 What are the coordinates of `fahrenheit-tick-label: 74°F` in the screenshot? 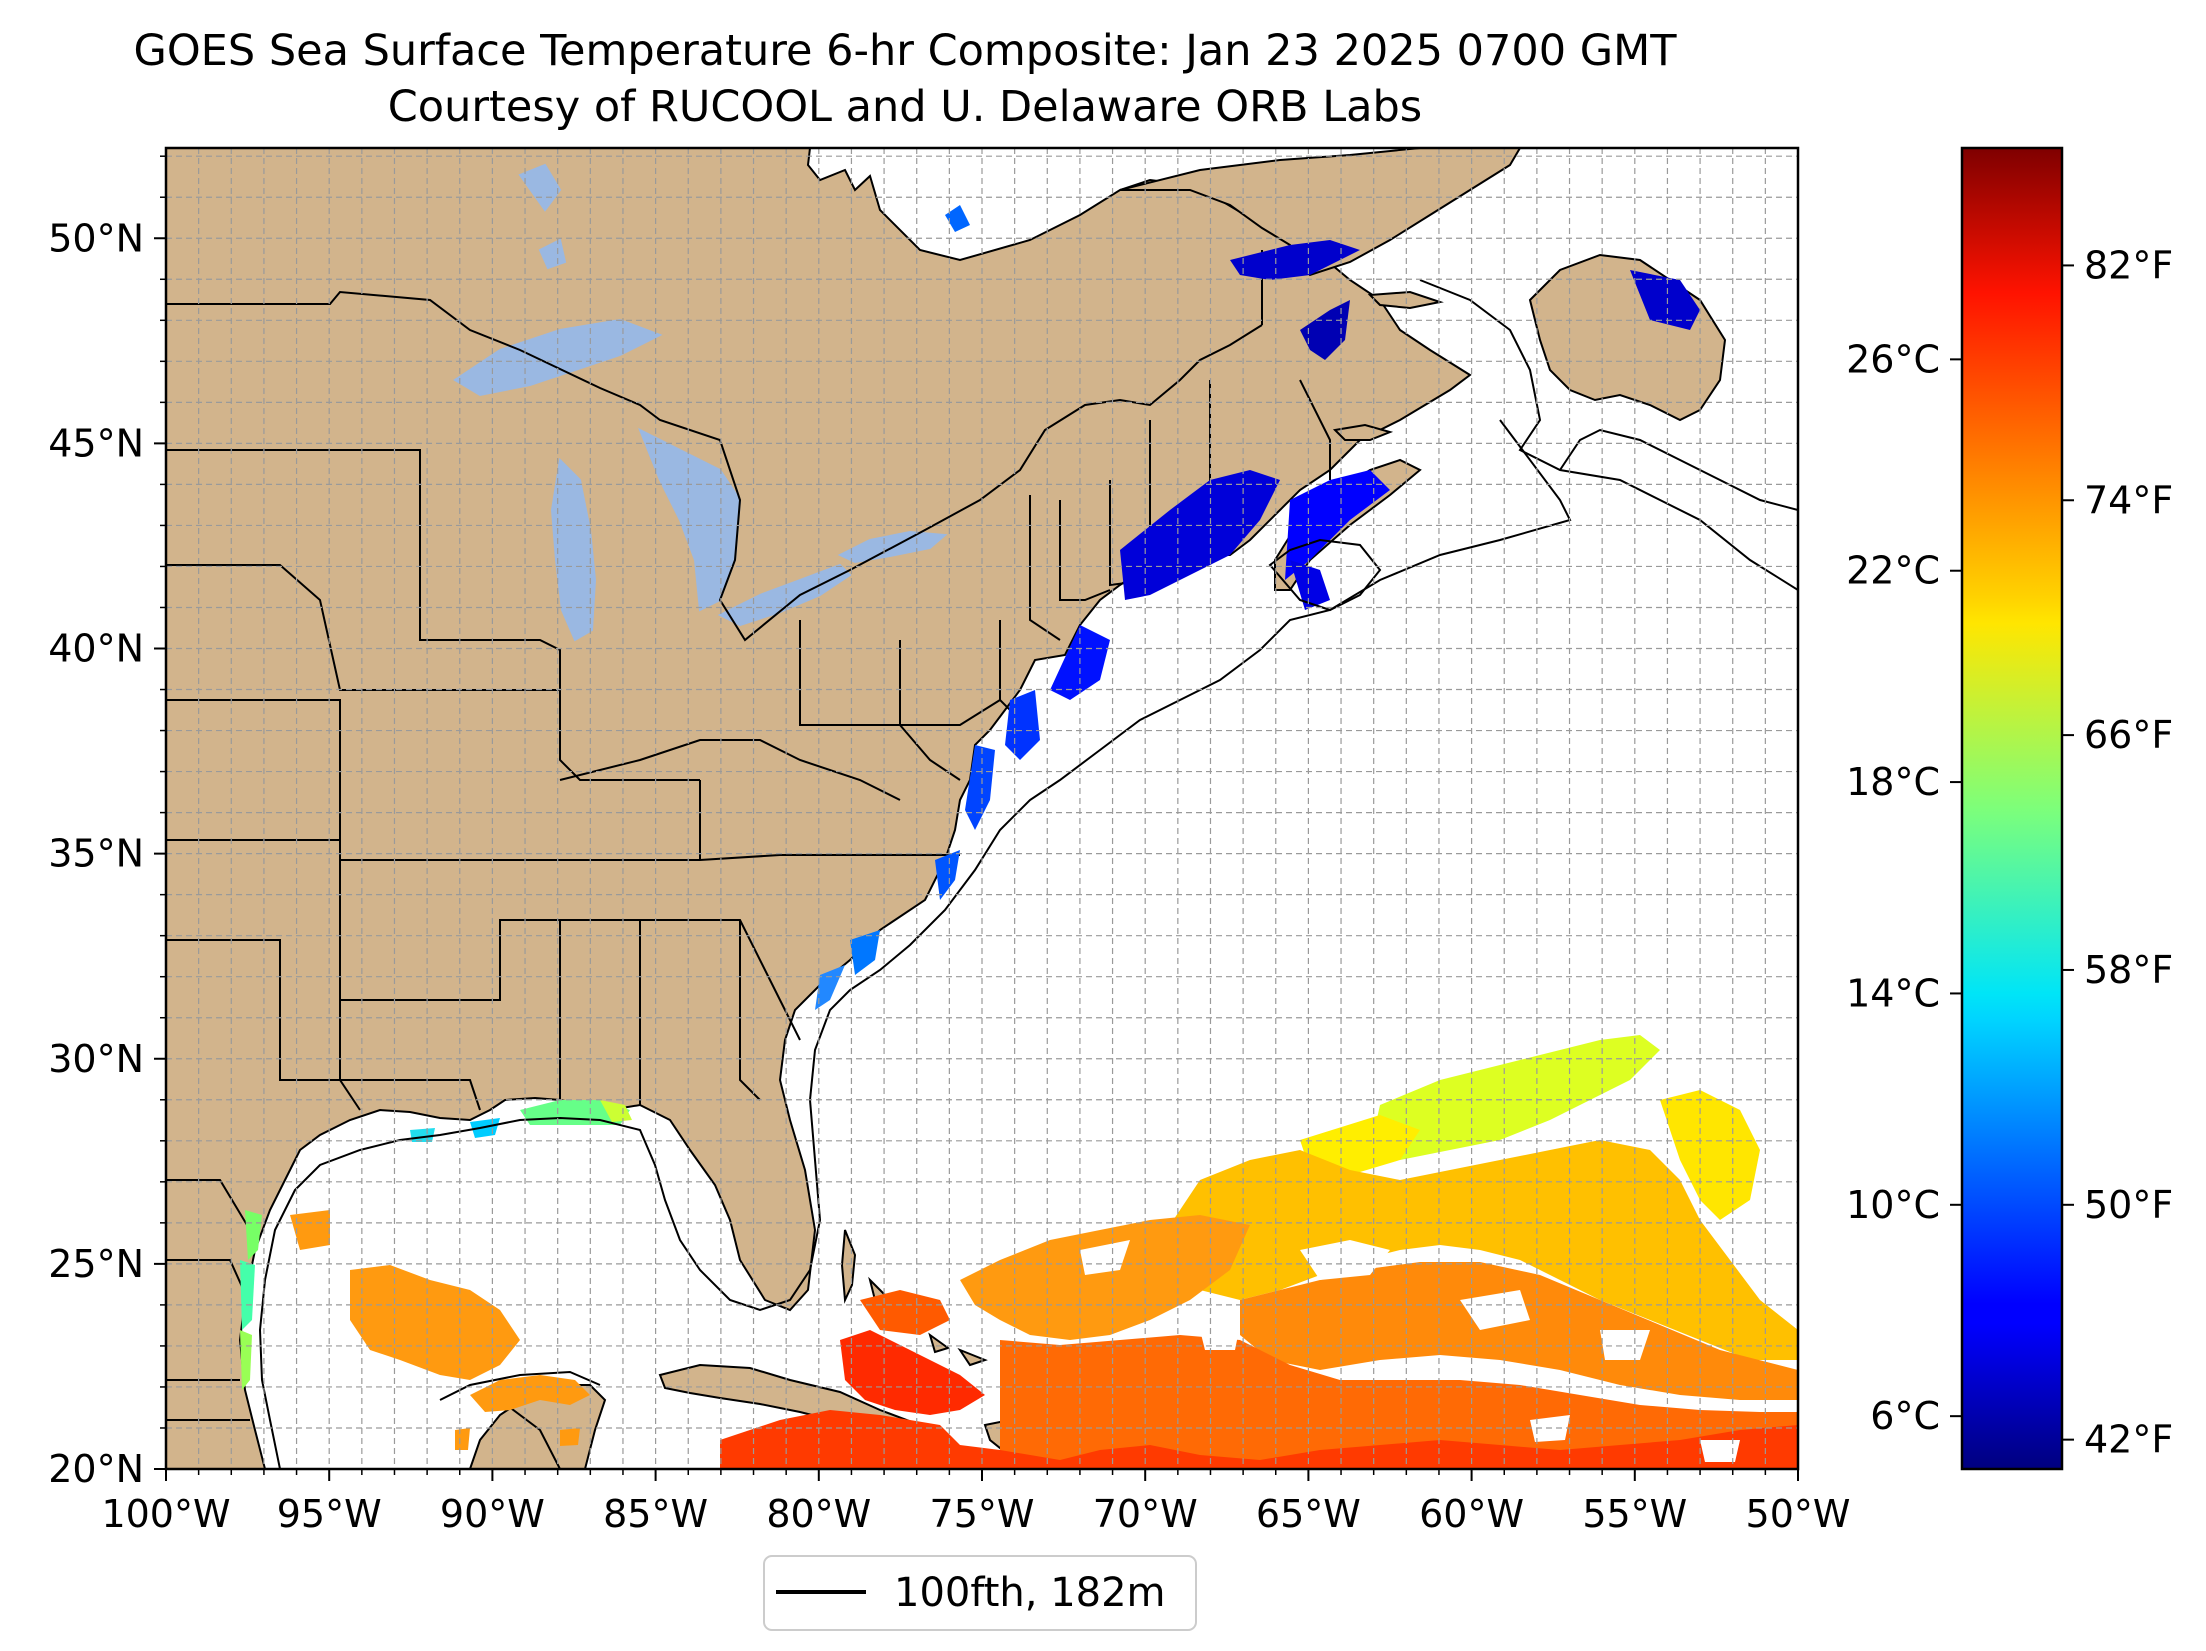 It's located at (2128, 500).